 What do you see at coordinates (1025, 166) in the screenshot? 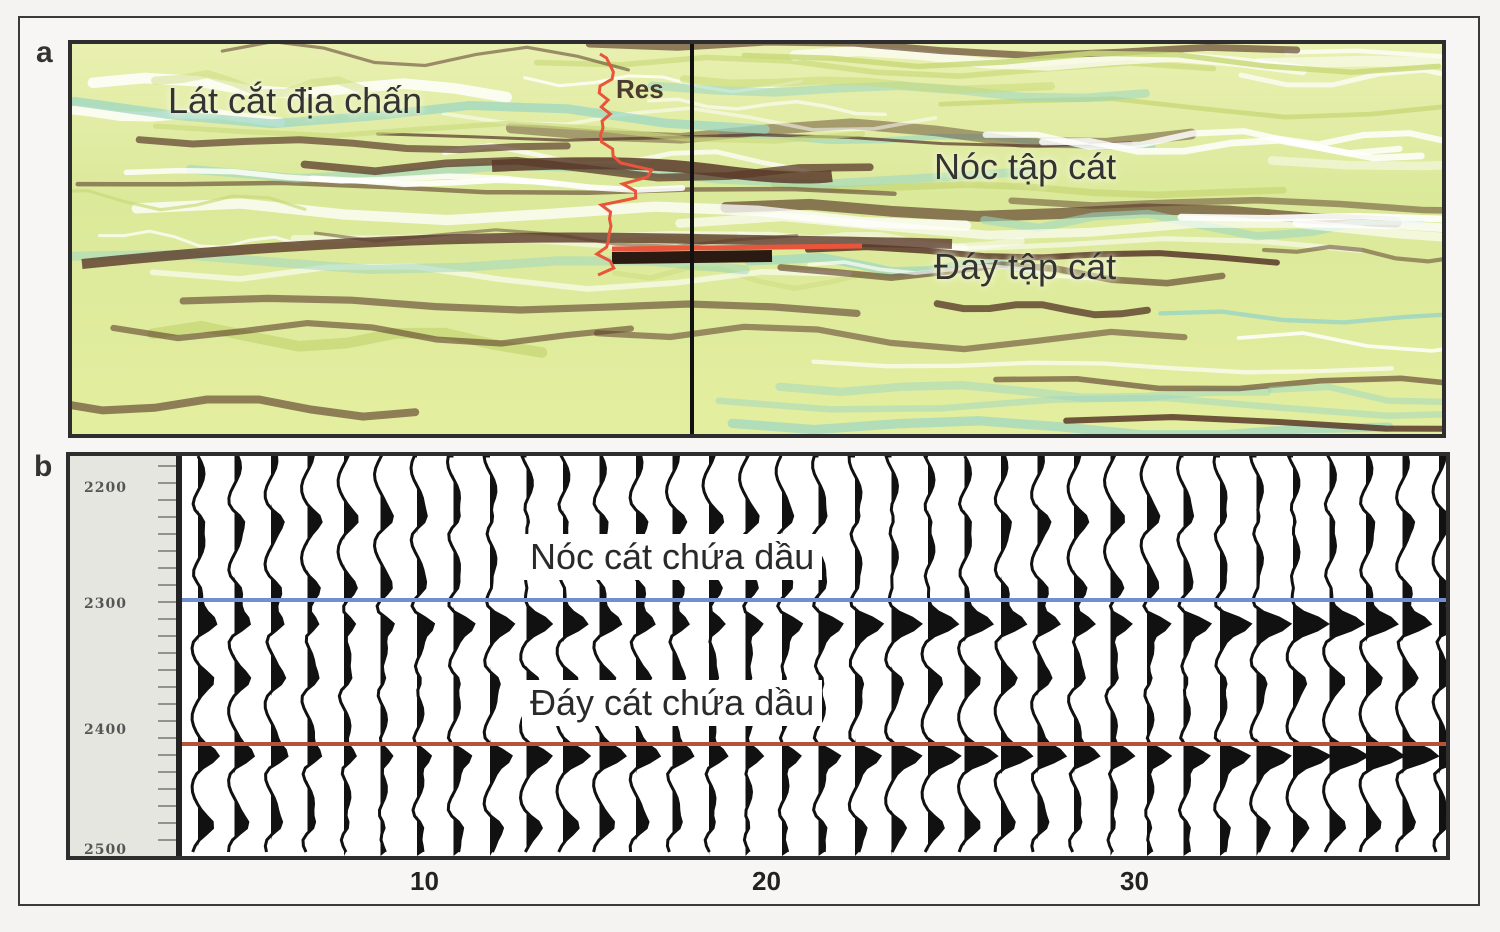
I see `sand-top-label: Nóc tập cát` at bounding box center [1025, 166].